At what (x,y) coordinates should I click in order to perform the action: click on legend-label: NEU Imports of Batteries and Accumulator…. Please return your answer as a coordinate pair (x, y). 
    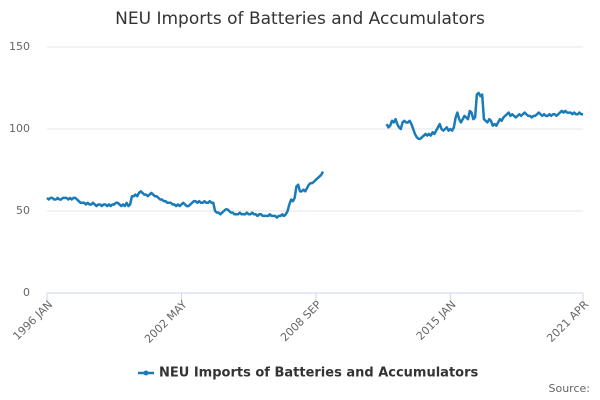
    Looking at the image, I should click on (319, 373).